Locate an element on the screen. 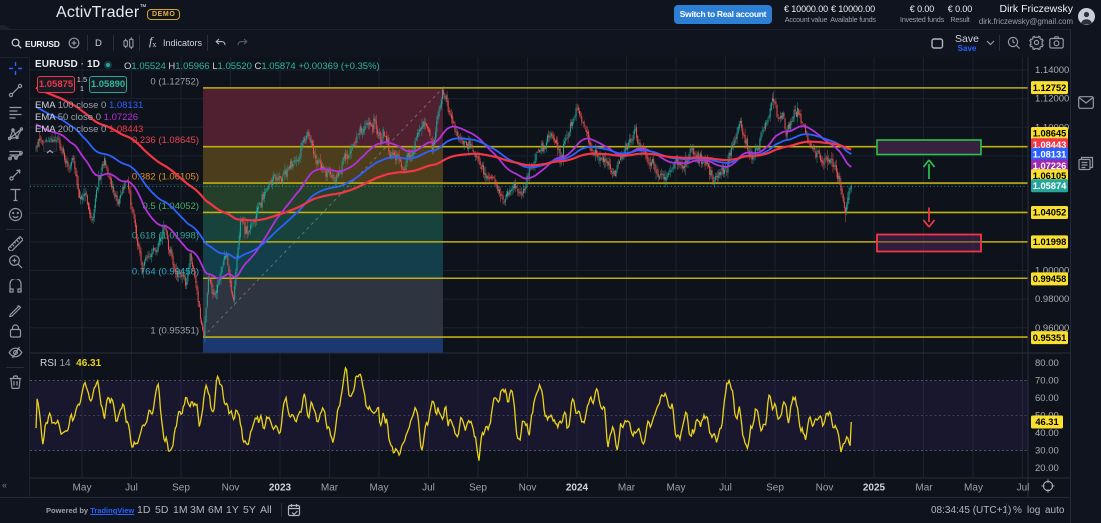  svg-text: 0.96000 is located at coordinates (1052, 328).